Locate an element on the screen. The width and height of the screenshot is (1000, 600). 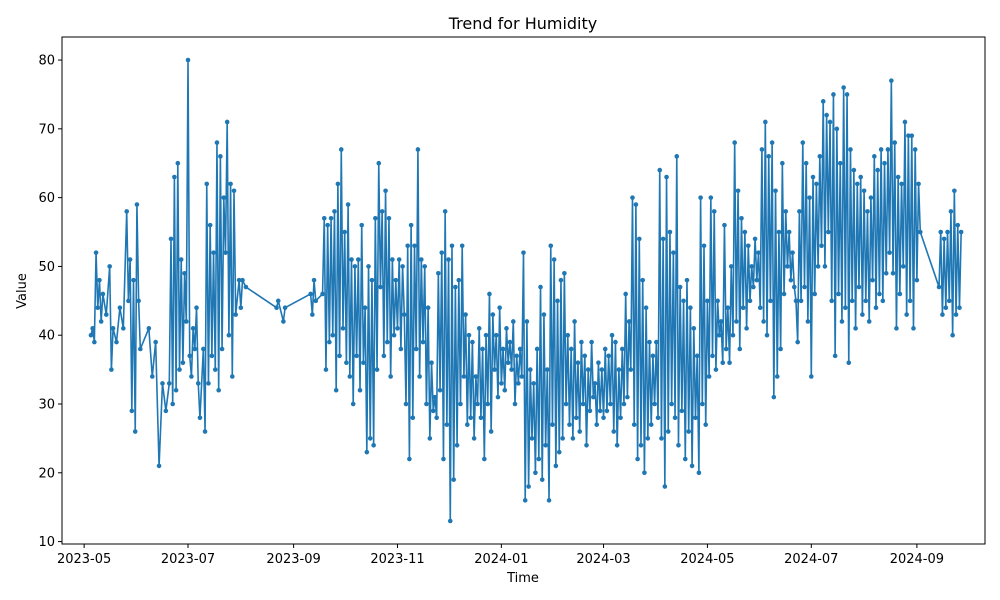
y-tick-label: 50 is located at coordinates (46, 267).